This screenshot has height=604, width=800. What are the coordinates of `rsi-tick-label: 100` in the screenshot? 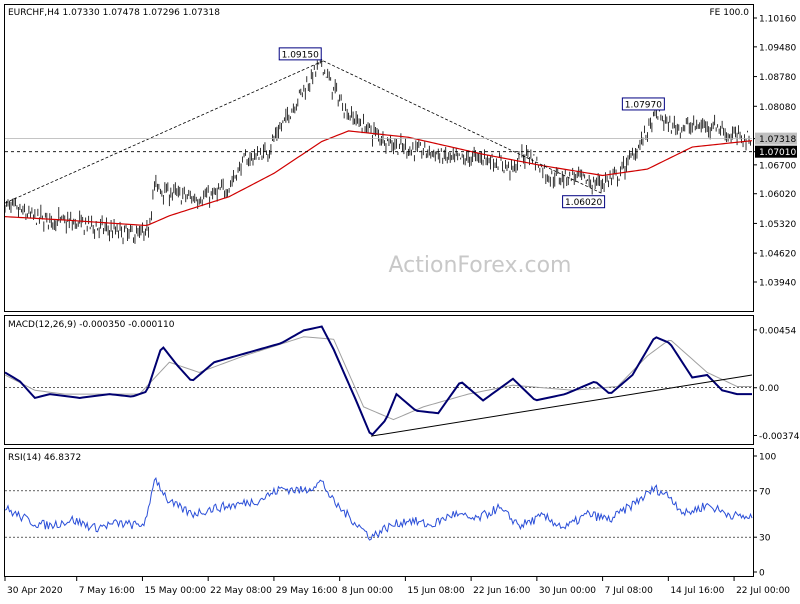 It's located at (767, 458).